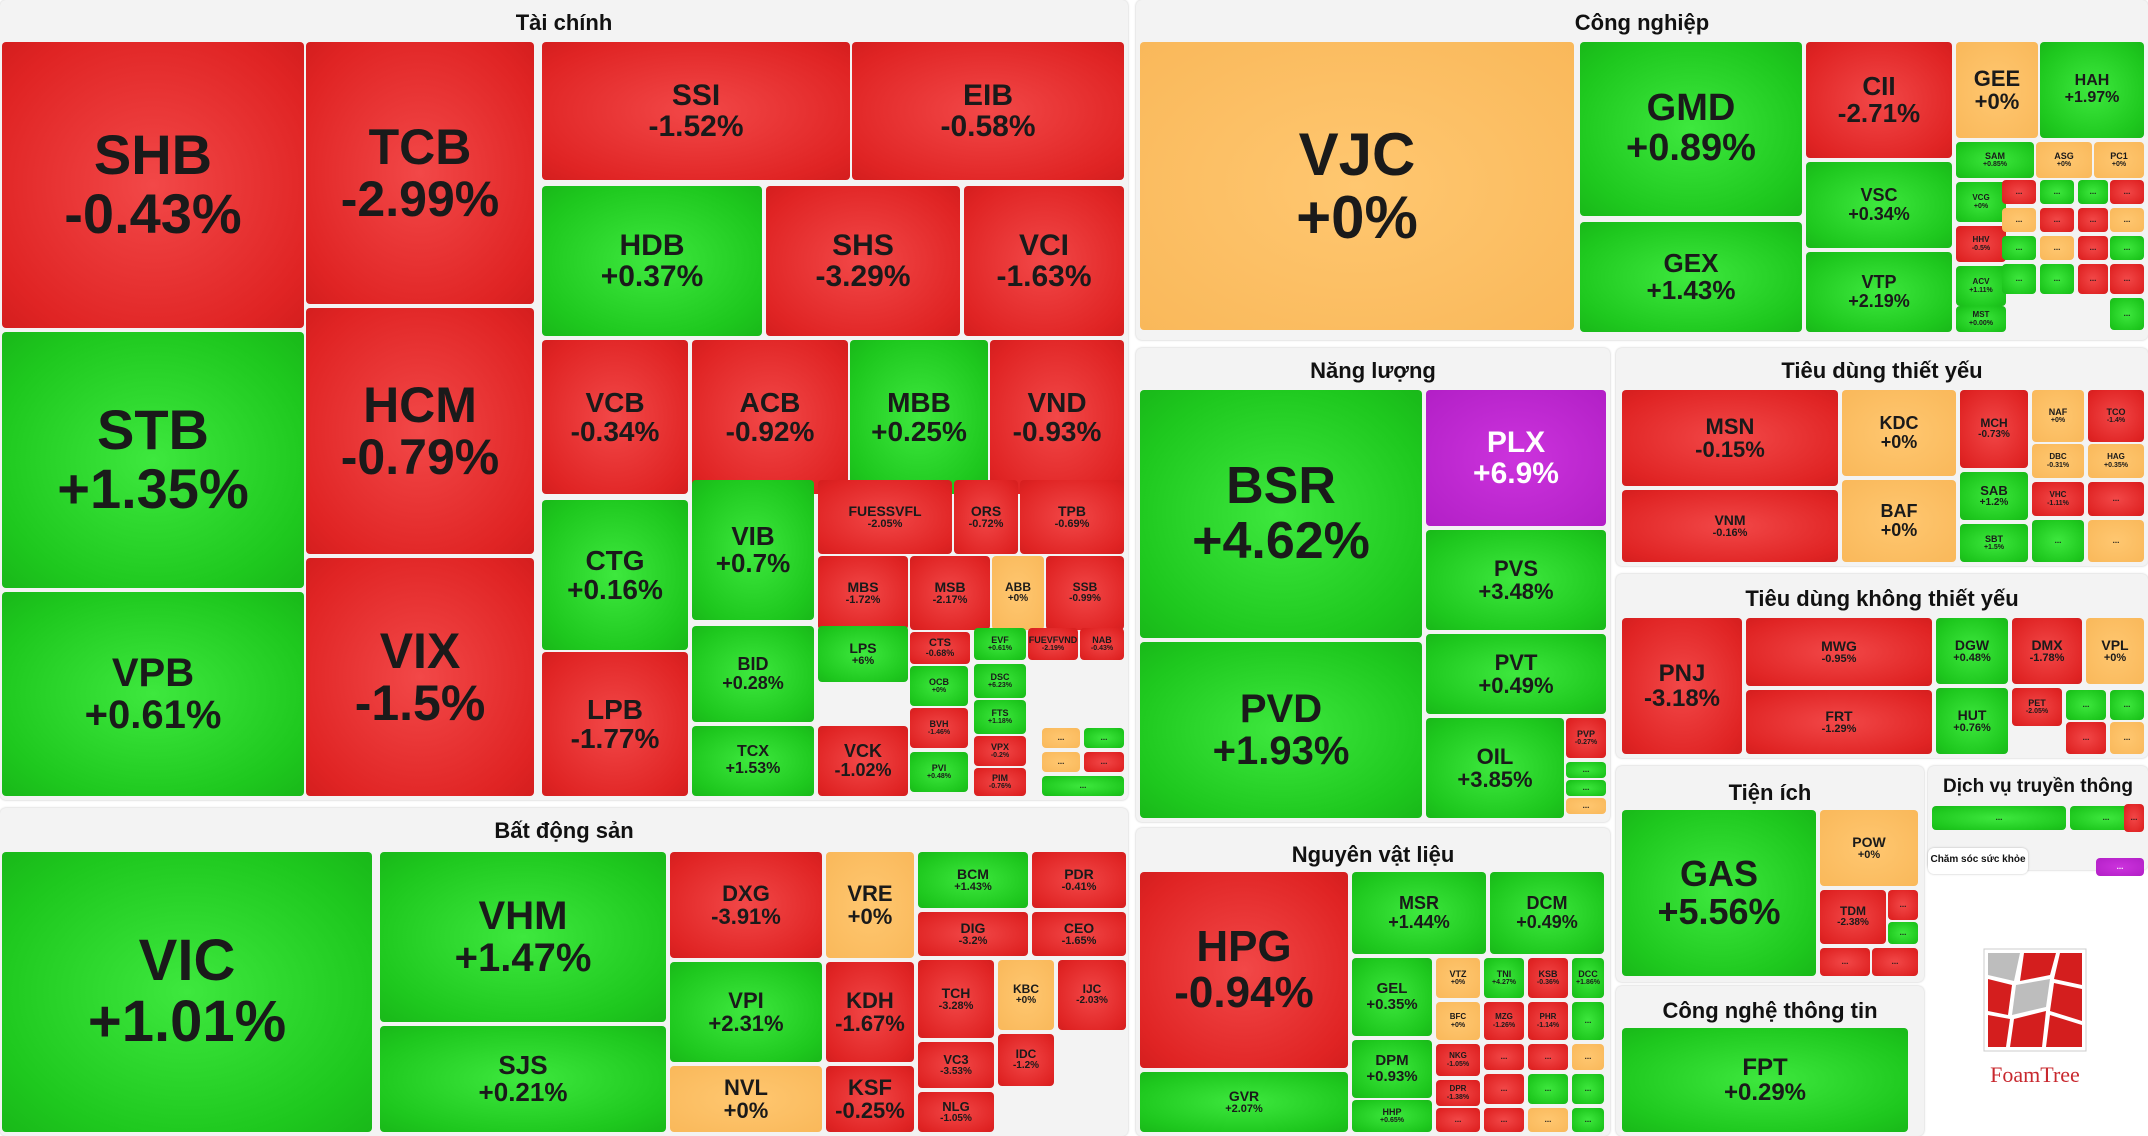  I want to click on stock-tile-dbc: DBC -0.31%, so click(2058, 461).